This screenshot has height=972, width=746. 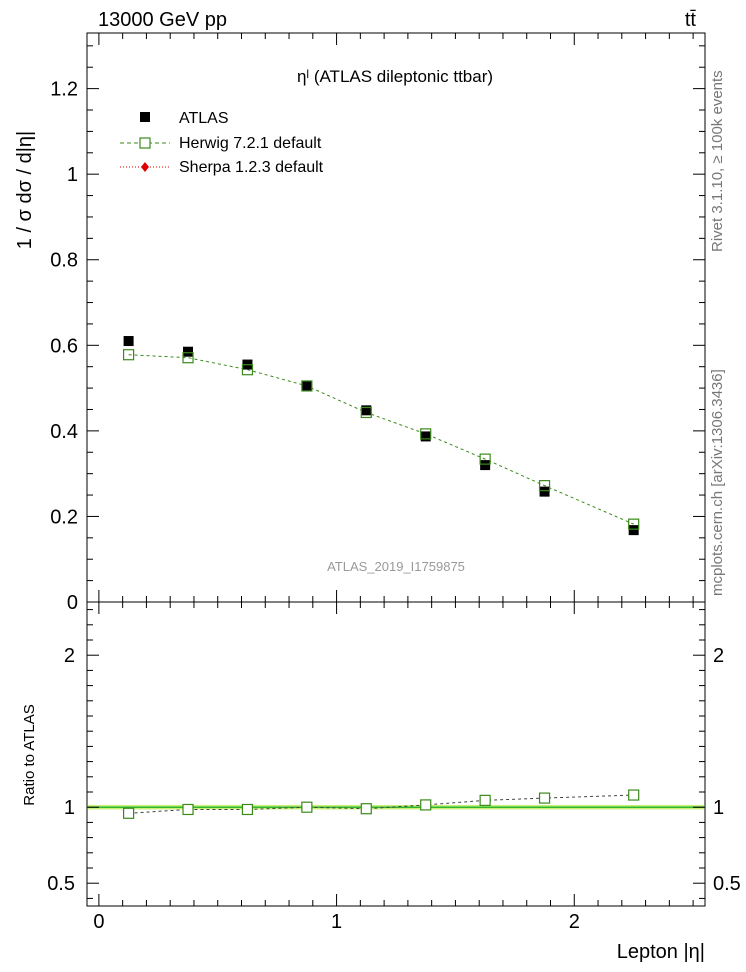 I want to click on main-y-tick-label: 0.2, so click(x=64, y=517).